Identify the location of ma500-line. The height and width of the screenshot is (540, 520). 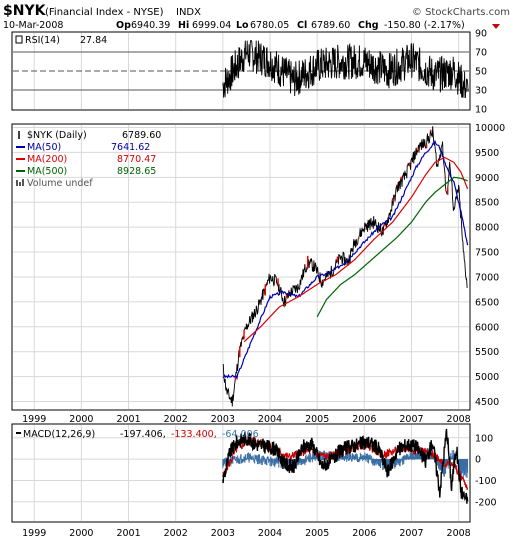
(392, 247).